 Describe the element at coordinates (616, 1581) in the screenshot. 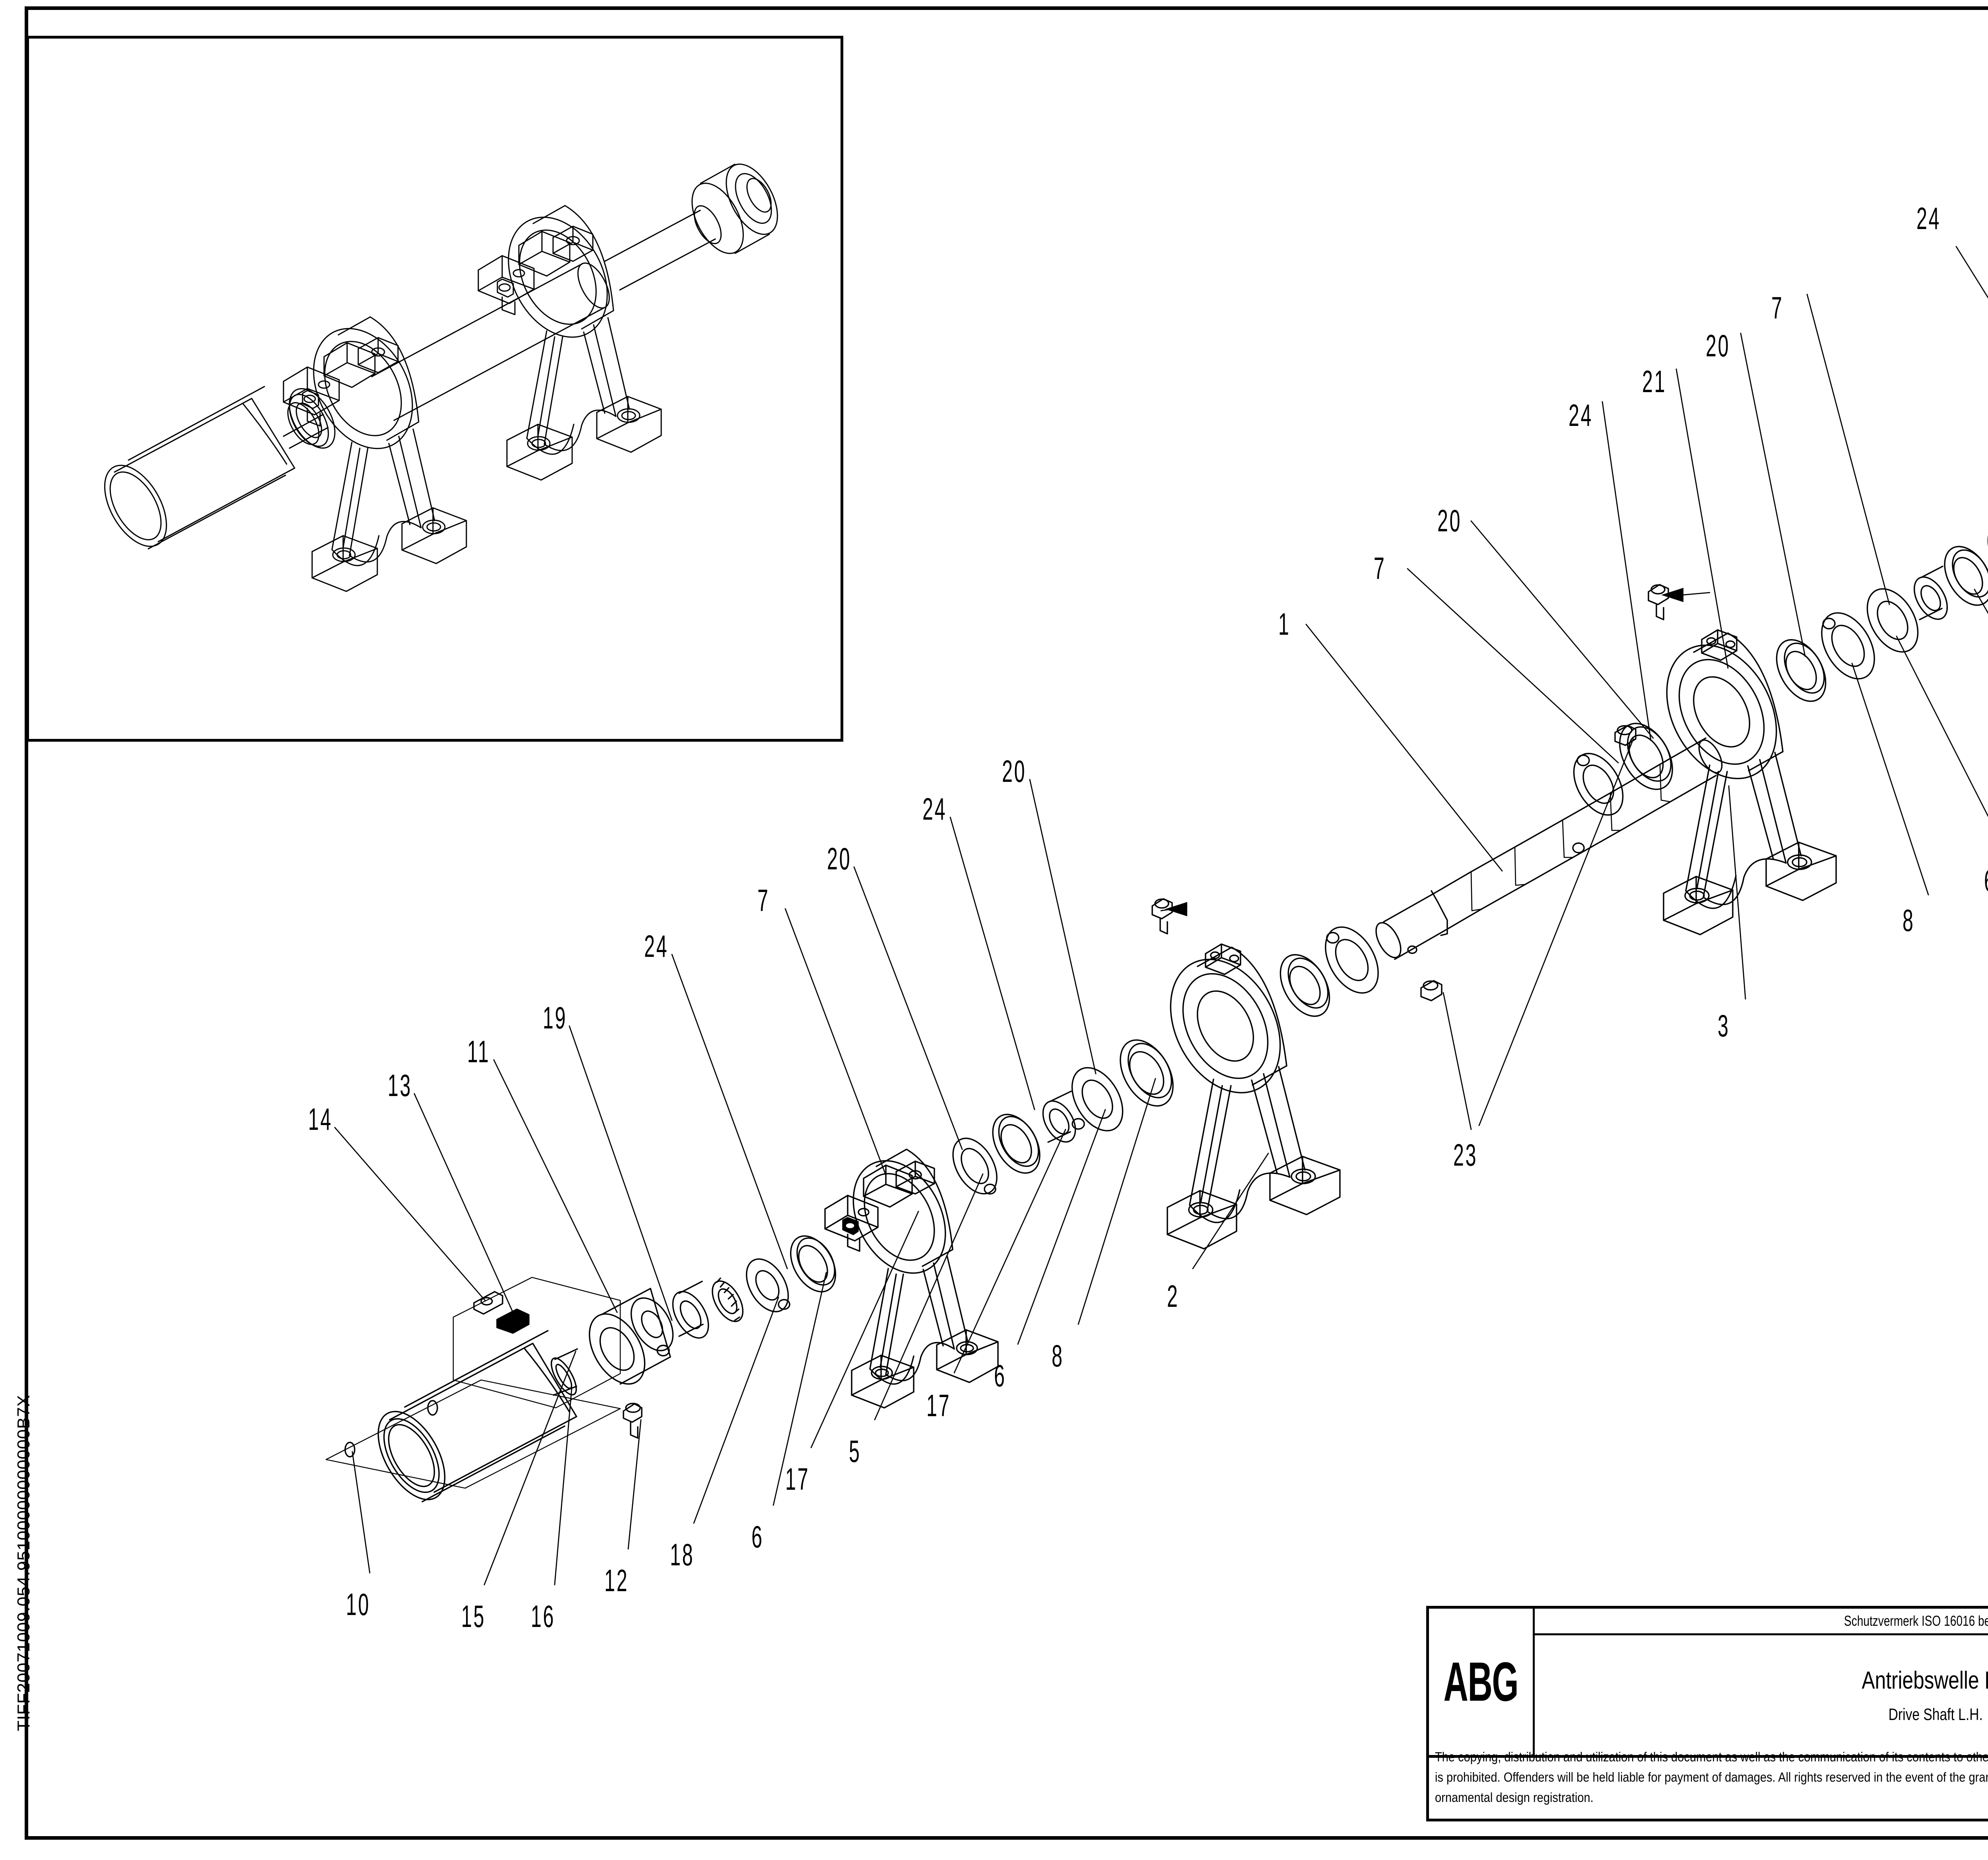

I see `callout-12: 12` at that location.